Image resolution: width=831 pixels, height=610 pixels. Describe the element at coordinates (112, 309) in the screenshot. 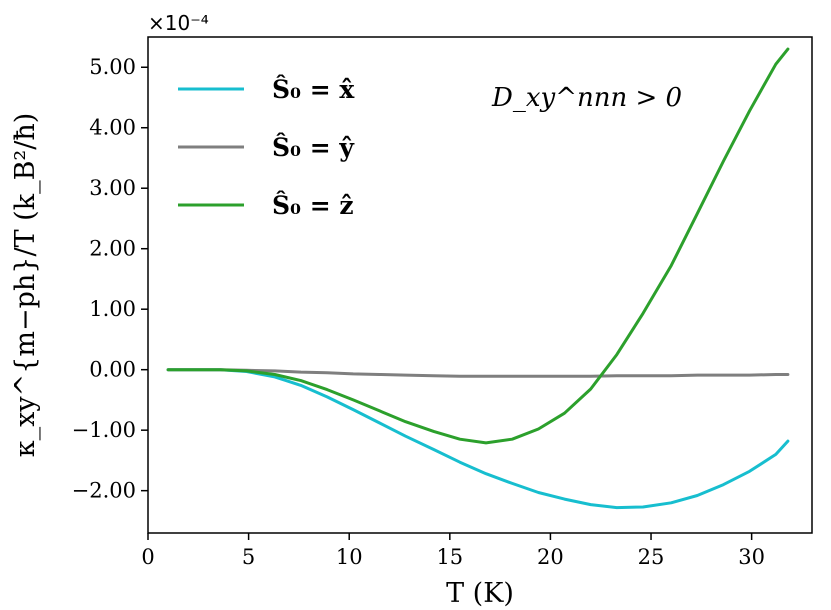

I see `y-tick-label: 1.00` at that location.